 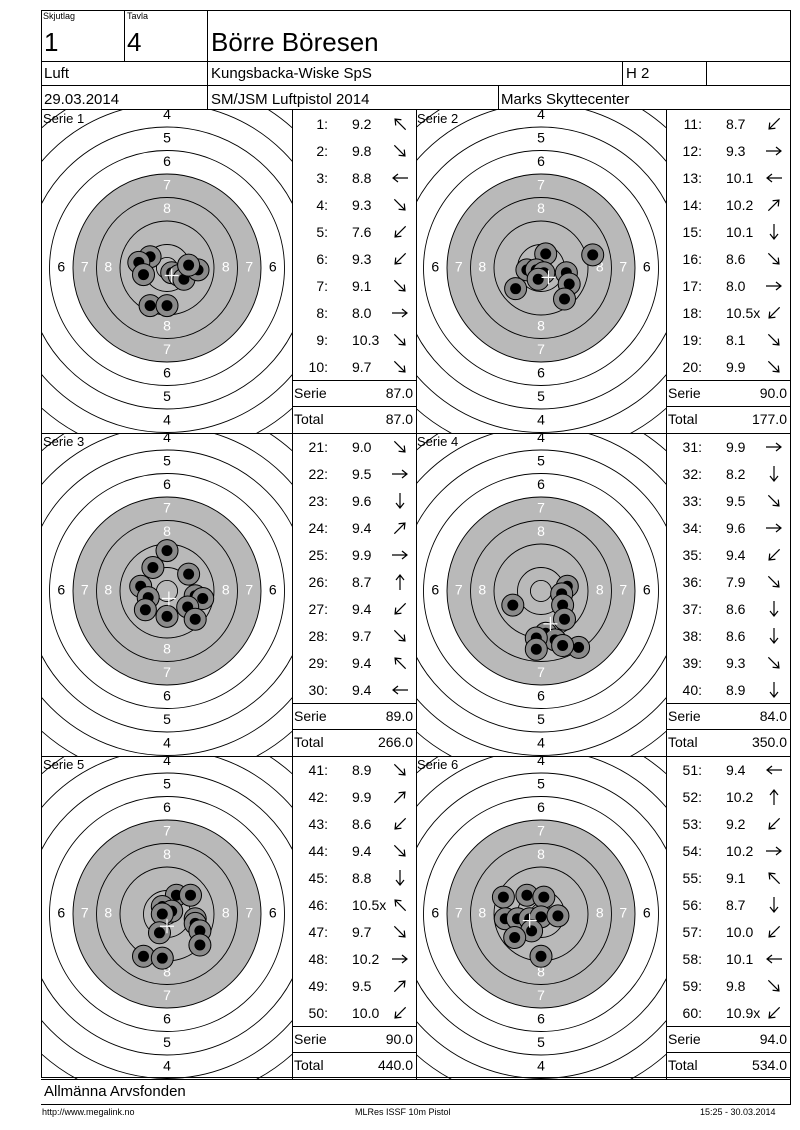 What do you see at coordinates (318, 905) in the screenshot?
I see `shot-number: 46:` at bounding box center [318, 905].